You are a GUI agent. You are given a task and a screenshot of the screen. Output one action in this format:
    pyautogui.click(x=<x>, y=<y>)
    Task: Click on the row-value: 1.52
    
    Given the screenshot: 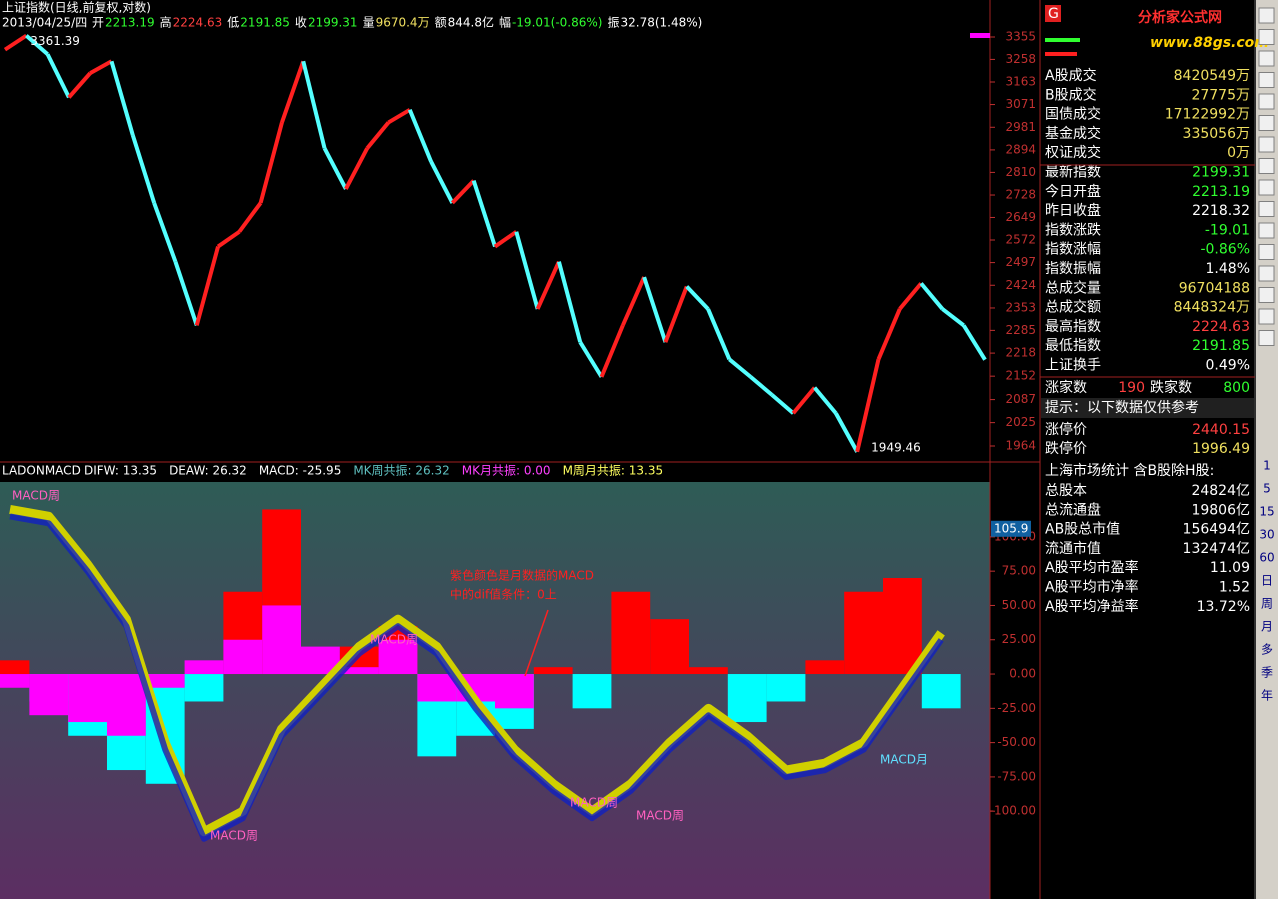 What is the action you would take?
    pyautogui.click(x=1234, y=588)
    